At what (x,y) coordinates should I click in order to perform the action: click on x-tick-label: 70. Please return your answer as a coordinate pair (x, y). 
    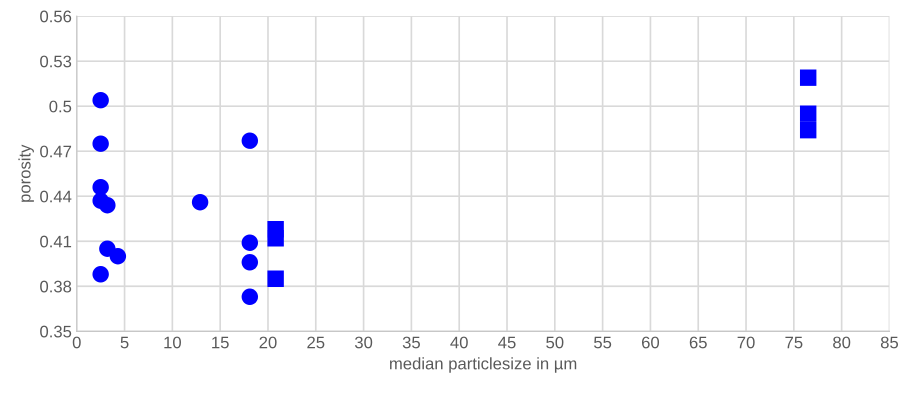
    Looking at the image, I should click on (746, 342).